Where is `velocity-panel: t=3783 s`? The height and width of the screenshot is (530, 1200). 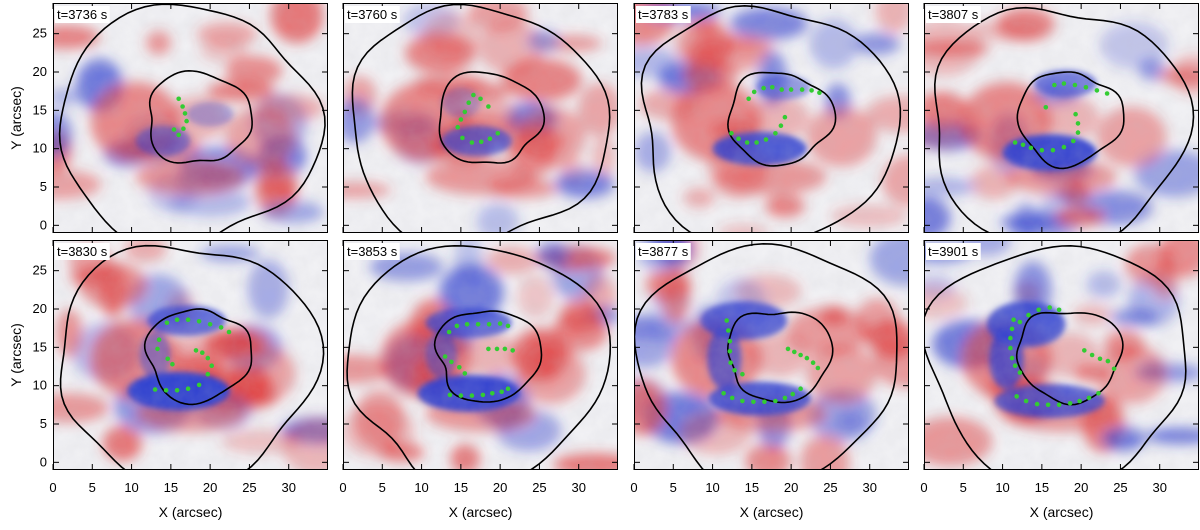
velocity-panel: t=3783 s is located at coordinates (771, 118).